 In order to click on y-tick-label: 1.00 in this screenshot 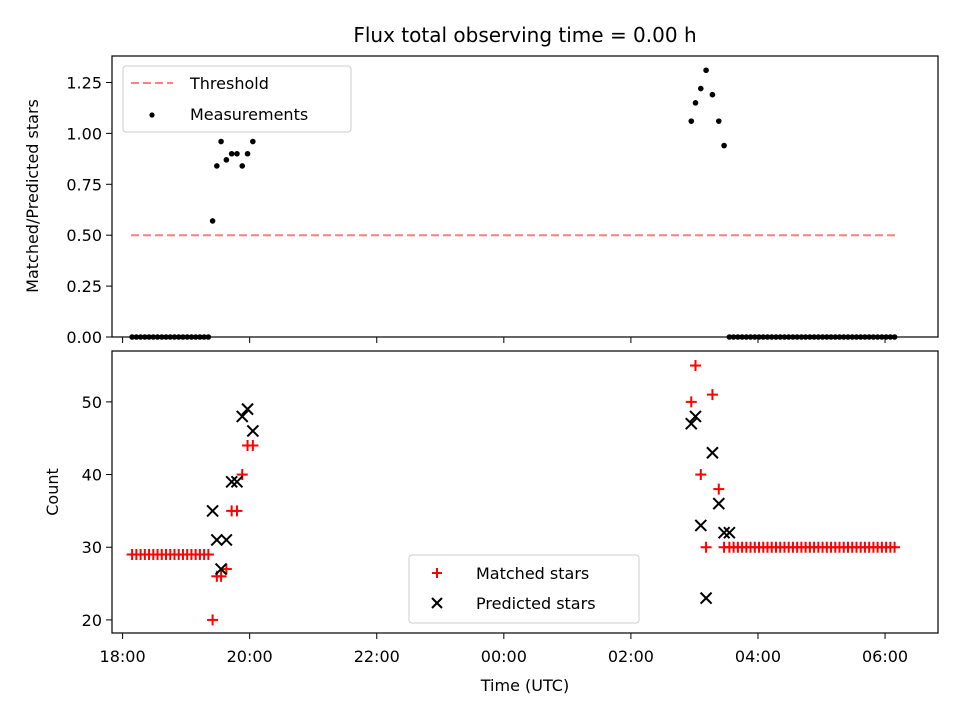, I will do `click(84, 133)`.